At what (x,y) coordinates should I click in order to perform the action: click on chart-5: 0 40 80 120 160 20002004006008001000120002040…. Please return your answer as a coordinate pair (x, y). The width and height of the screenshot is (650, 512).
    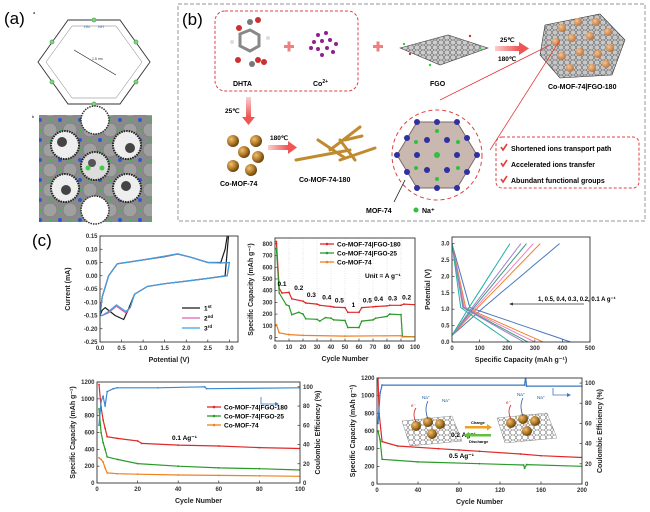
    Looking at the image, I should click on (477, 441).